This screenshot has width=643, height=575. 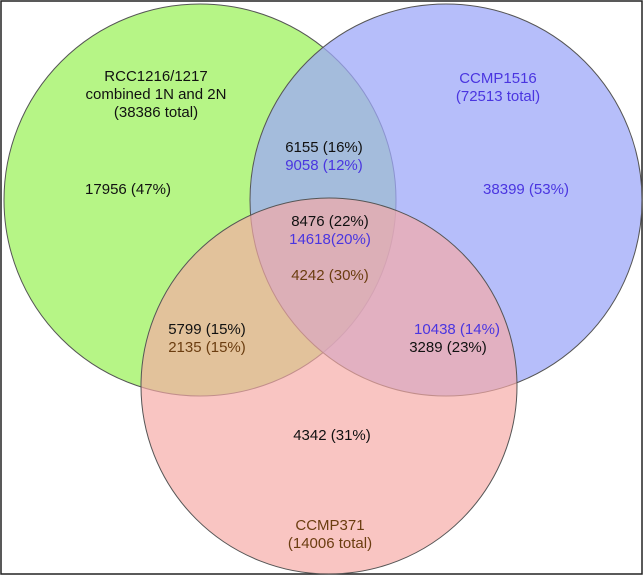 I want to click on set-label-ccmp1516: CCMP1516 (72513 total), so click(x=498, y=87).